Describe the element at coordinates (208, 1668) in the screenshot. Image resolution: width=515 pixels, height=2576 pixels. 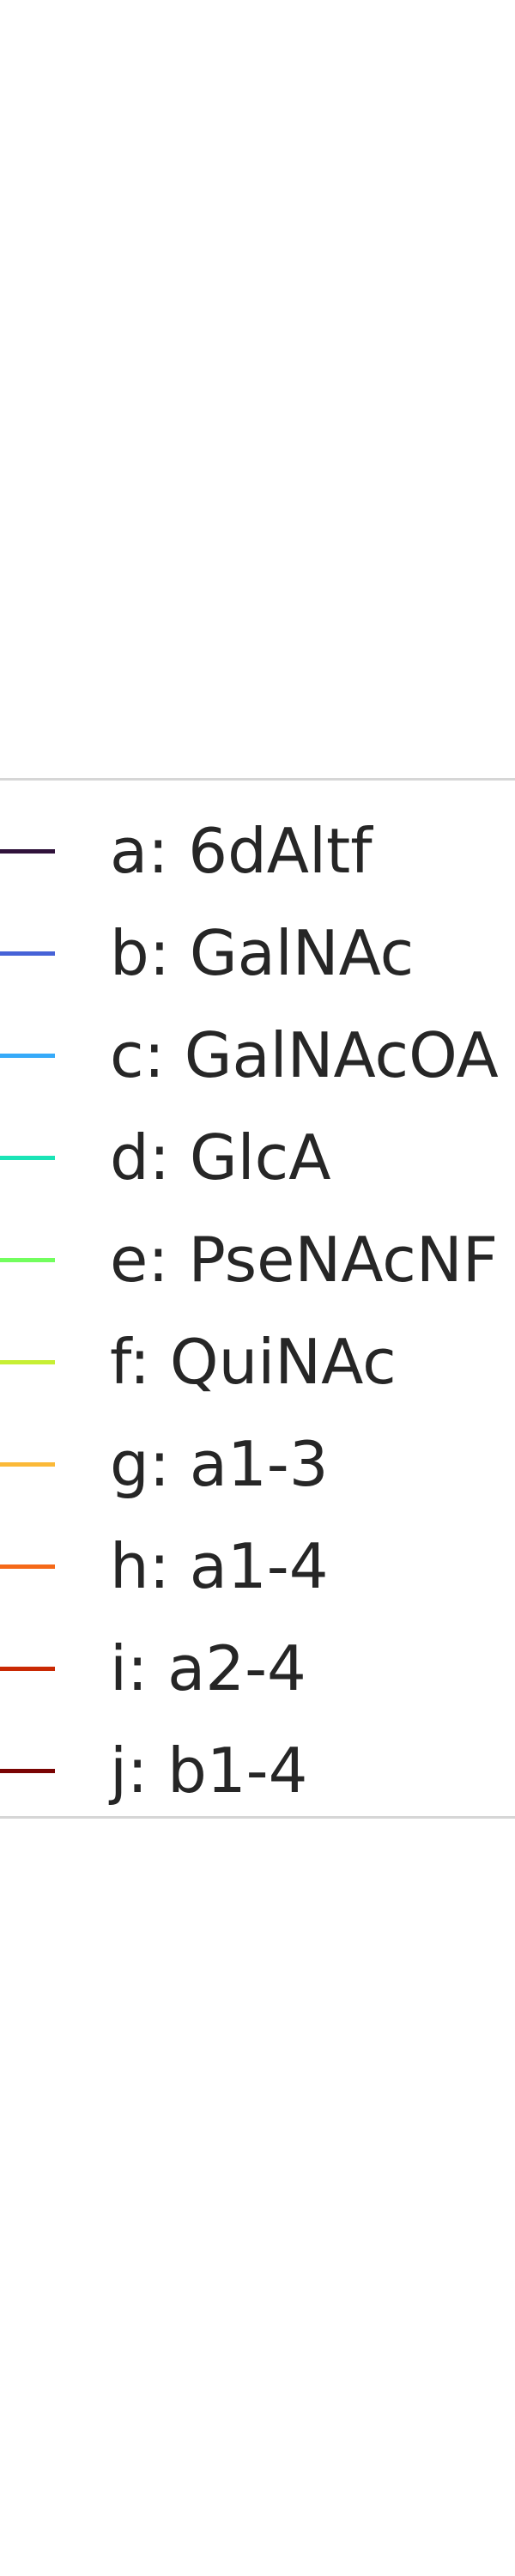
I see `legend-label: i: a2-4` at that location.